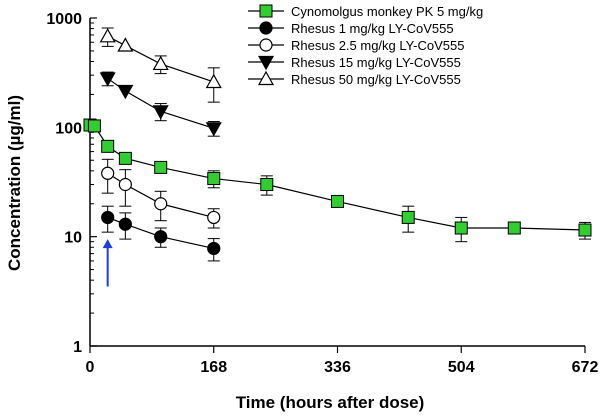  I want to click on x-tick-label: 168, so click(213, 367).